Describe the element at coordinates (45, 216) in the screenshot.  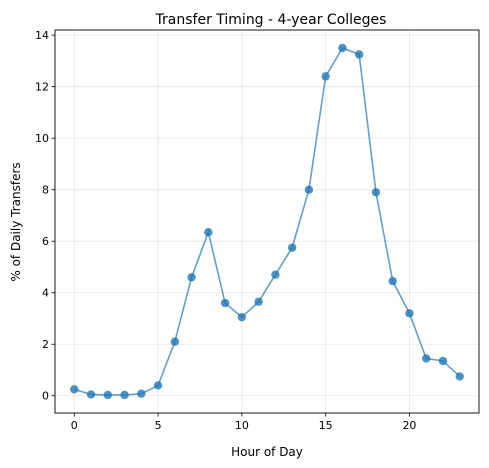
I see `y-axis: 0 2 4 6 8 10 12 14` at that location.